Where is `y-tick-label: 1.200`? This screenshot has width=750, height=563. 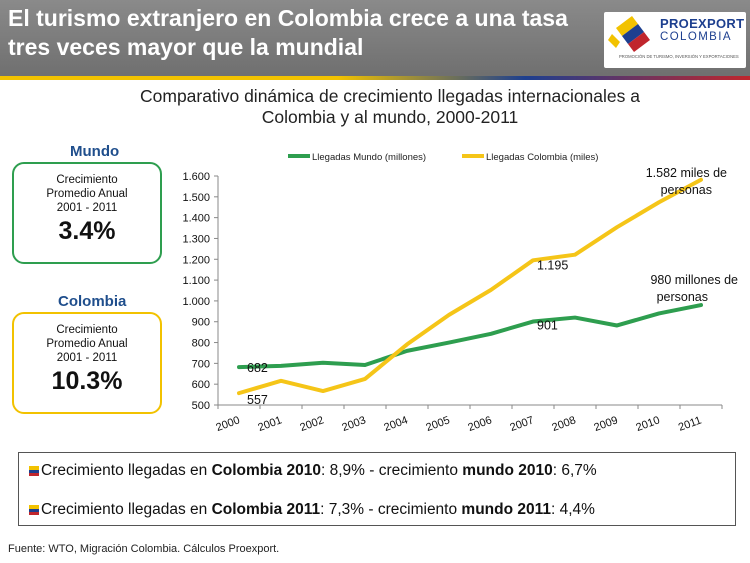
y-tick-label: 1.200 is located at coordinates (196, 260).